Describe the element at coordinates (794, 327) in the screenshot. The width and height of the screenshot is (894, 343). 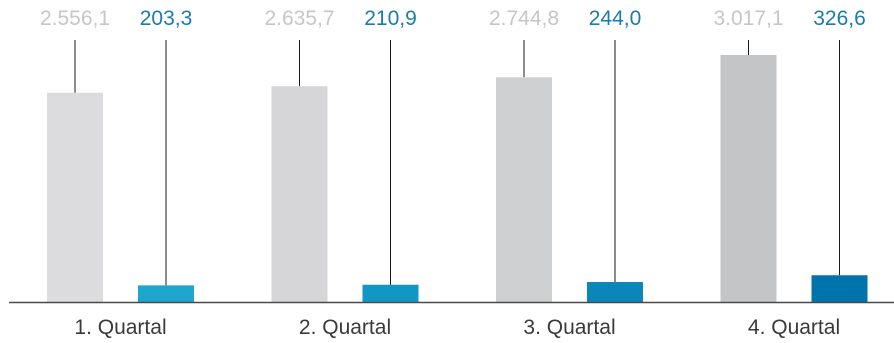
I see `category-label-q4: 4. Quartal` at that location.